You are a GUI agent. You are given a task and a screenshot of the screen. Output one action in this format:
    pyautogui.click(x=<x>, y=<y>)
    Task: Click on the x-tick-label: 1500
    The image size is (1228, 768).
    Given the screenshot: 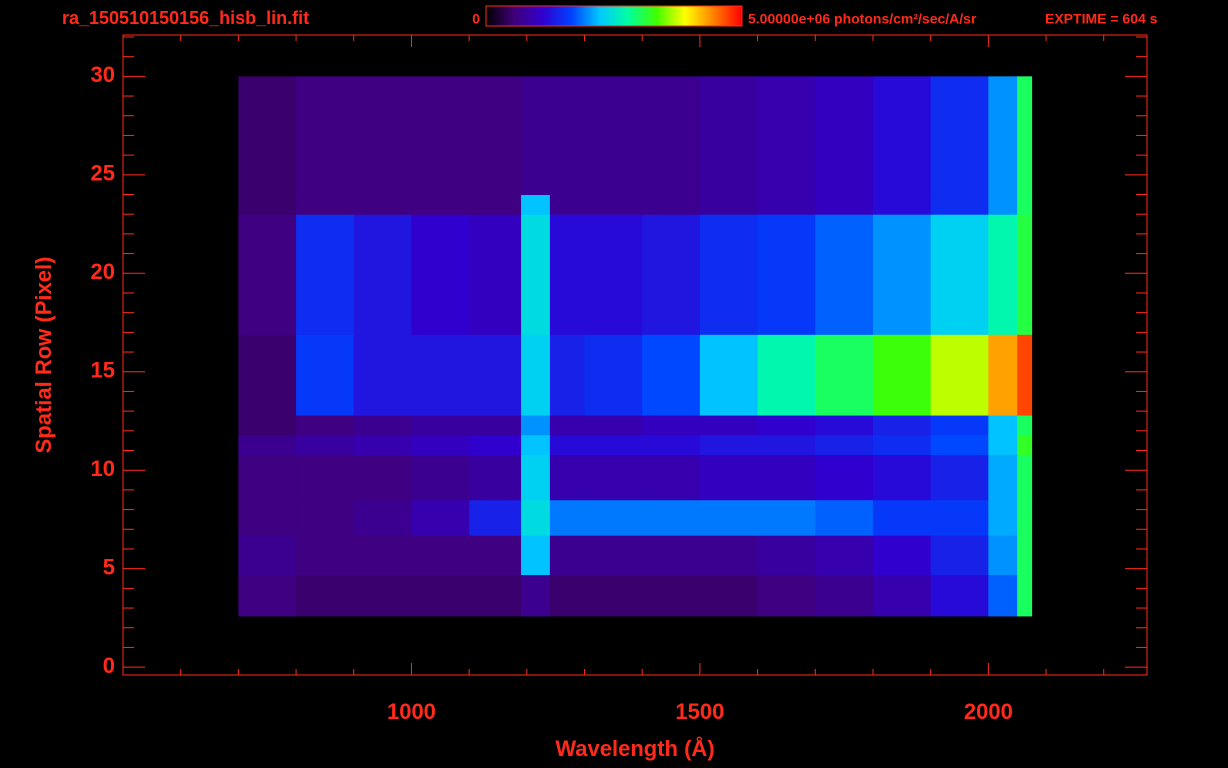 What is the action you would take?
    pyautogui.click(x=699, y=711)
    